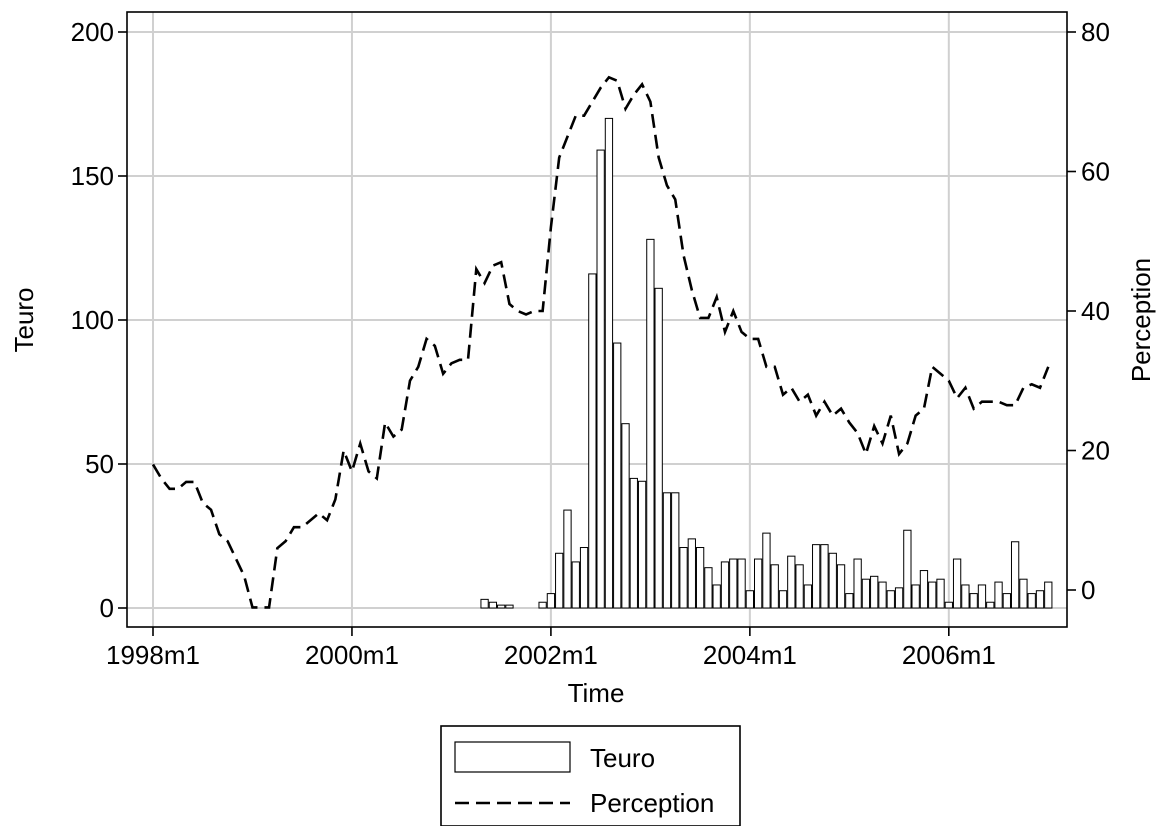  I want to click on y-left-tick-label-4: 200, so click(92, 32).